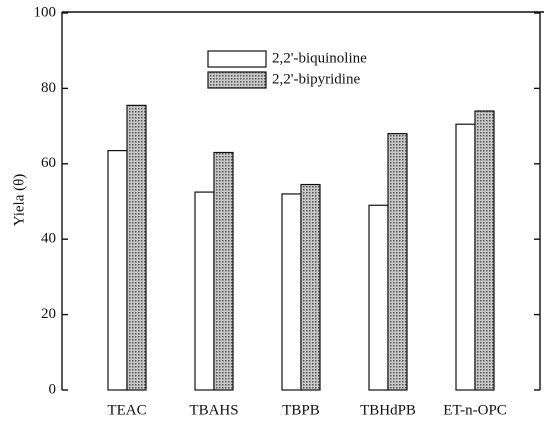  Describe the element at coordinates (475, 410) in the screenshot. I see `x-tick-label: ET-n-OPC` at that location.